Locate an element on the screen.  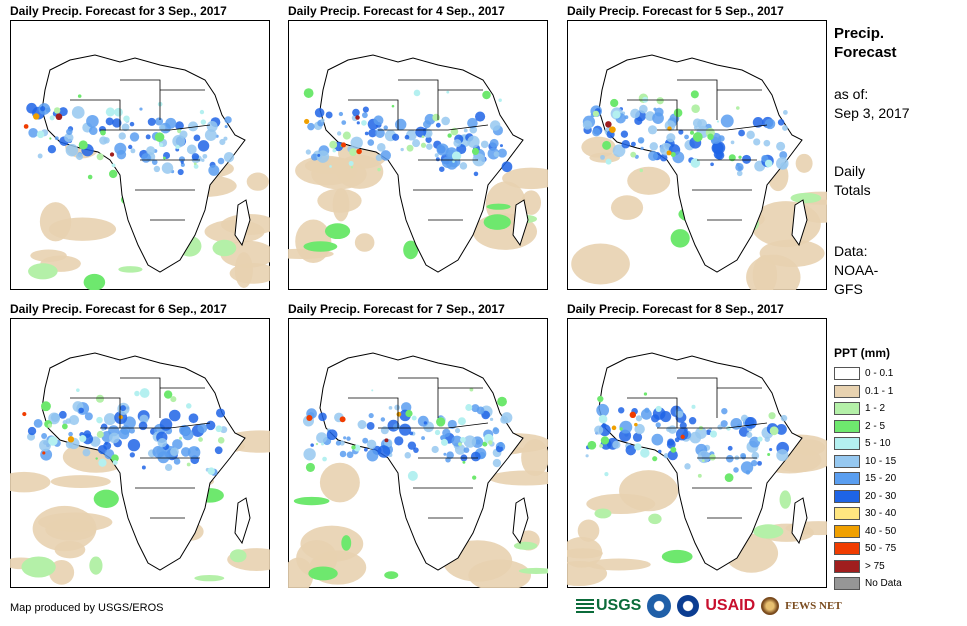
legend-item: 0 - 0.1 is located at coordinates (868, 374).